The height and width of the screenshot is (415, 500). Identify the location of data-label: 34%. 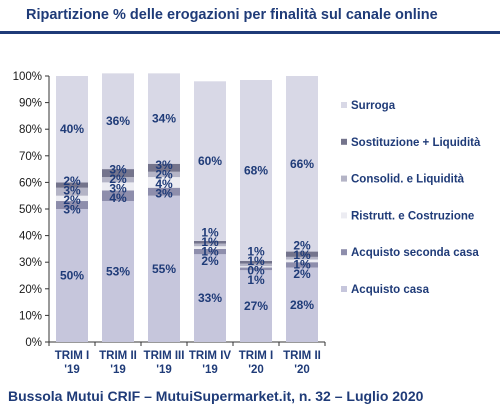
(164, 119).